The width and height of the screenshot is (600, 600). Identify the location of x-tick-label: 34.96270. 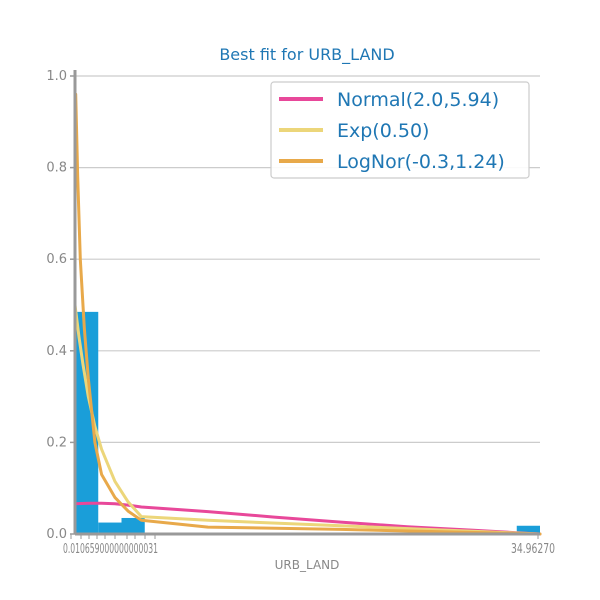
(533, 549).